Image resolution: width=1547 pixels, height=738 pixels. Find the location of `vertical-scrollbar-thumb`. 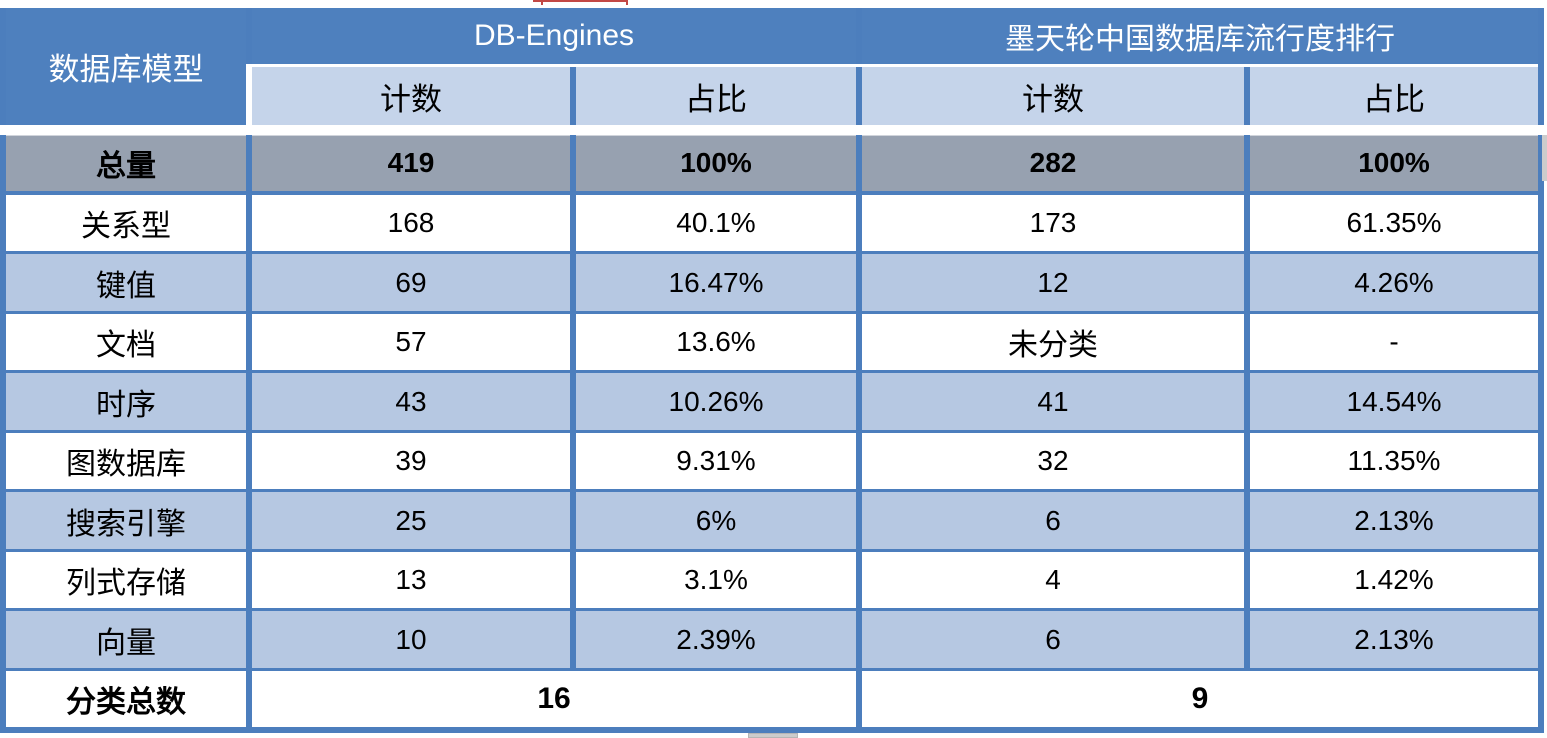

vertical-scrollbar-thumb is located at coordinates (1544, 158).